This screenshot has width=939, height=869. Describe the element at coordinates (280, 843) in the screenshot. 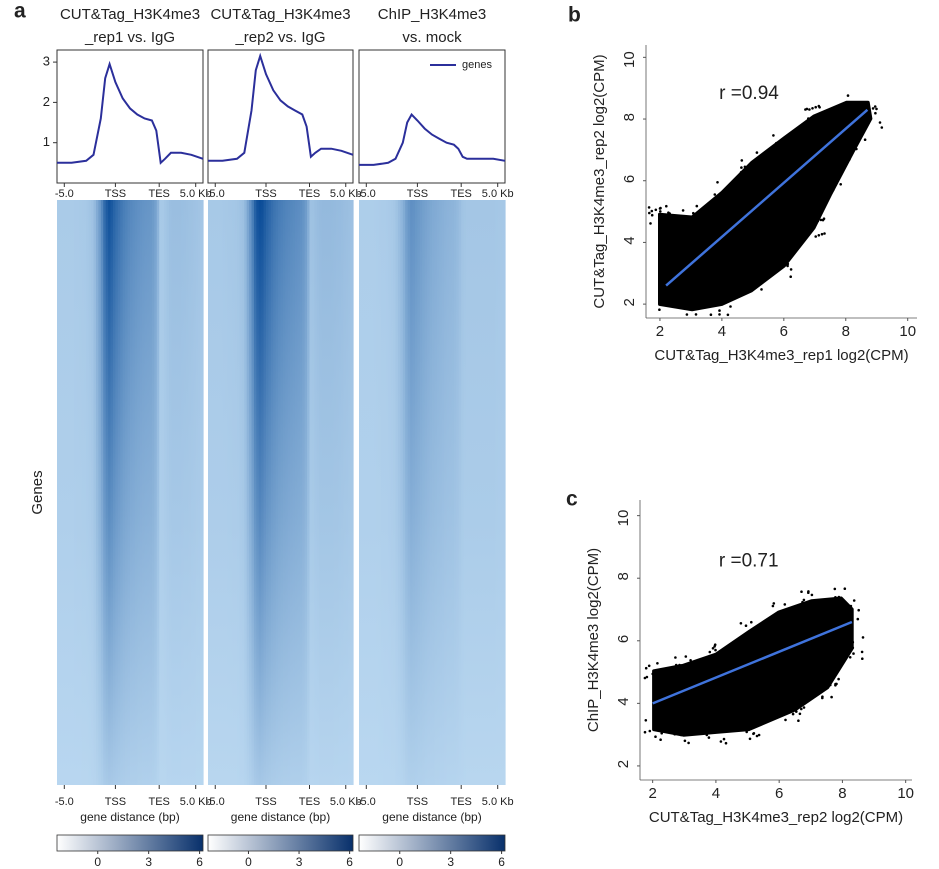

I see `colorbar` at that location.